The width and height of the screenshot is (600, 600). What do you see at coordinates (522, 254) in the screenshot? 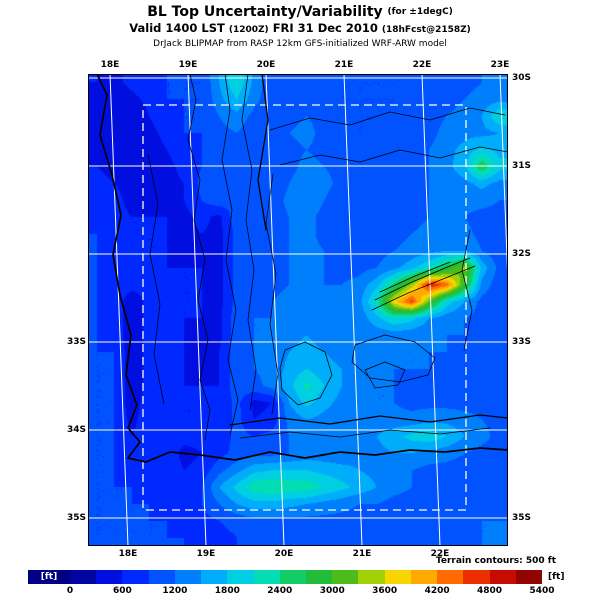
I see `lat-label-right: 32S` at bounding box center [522, 254].